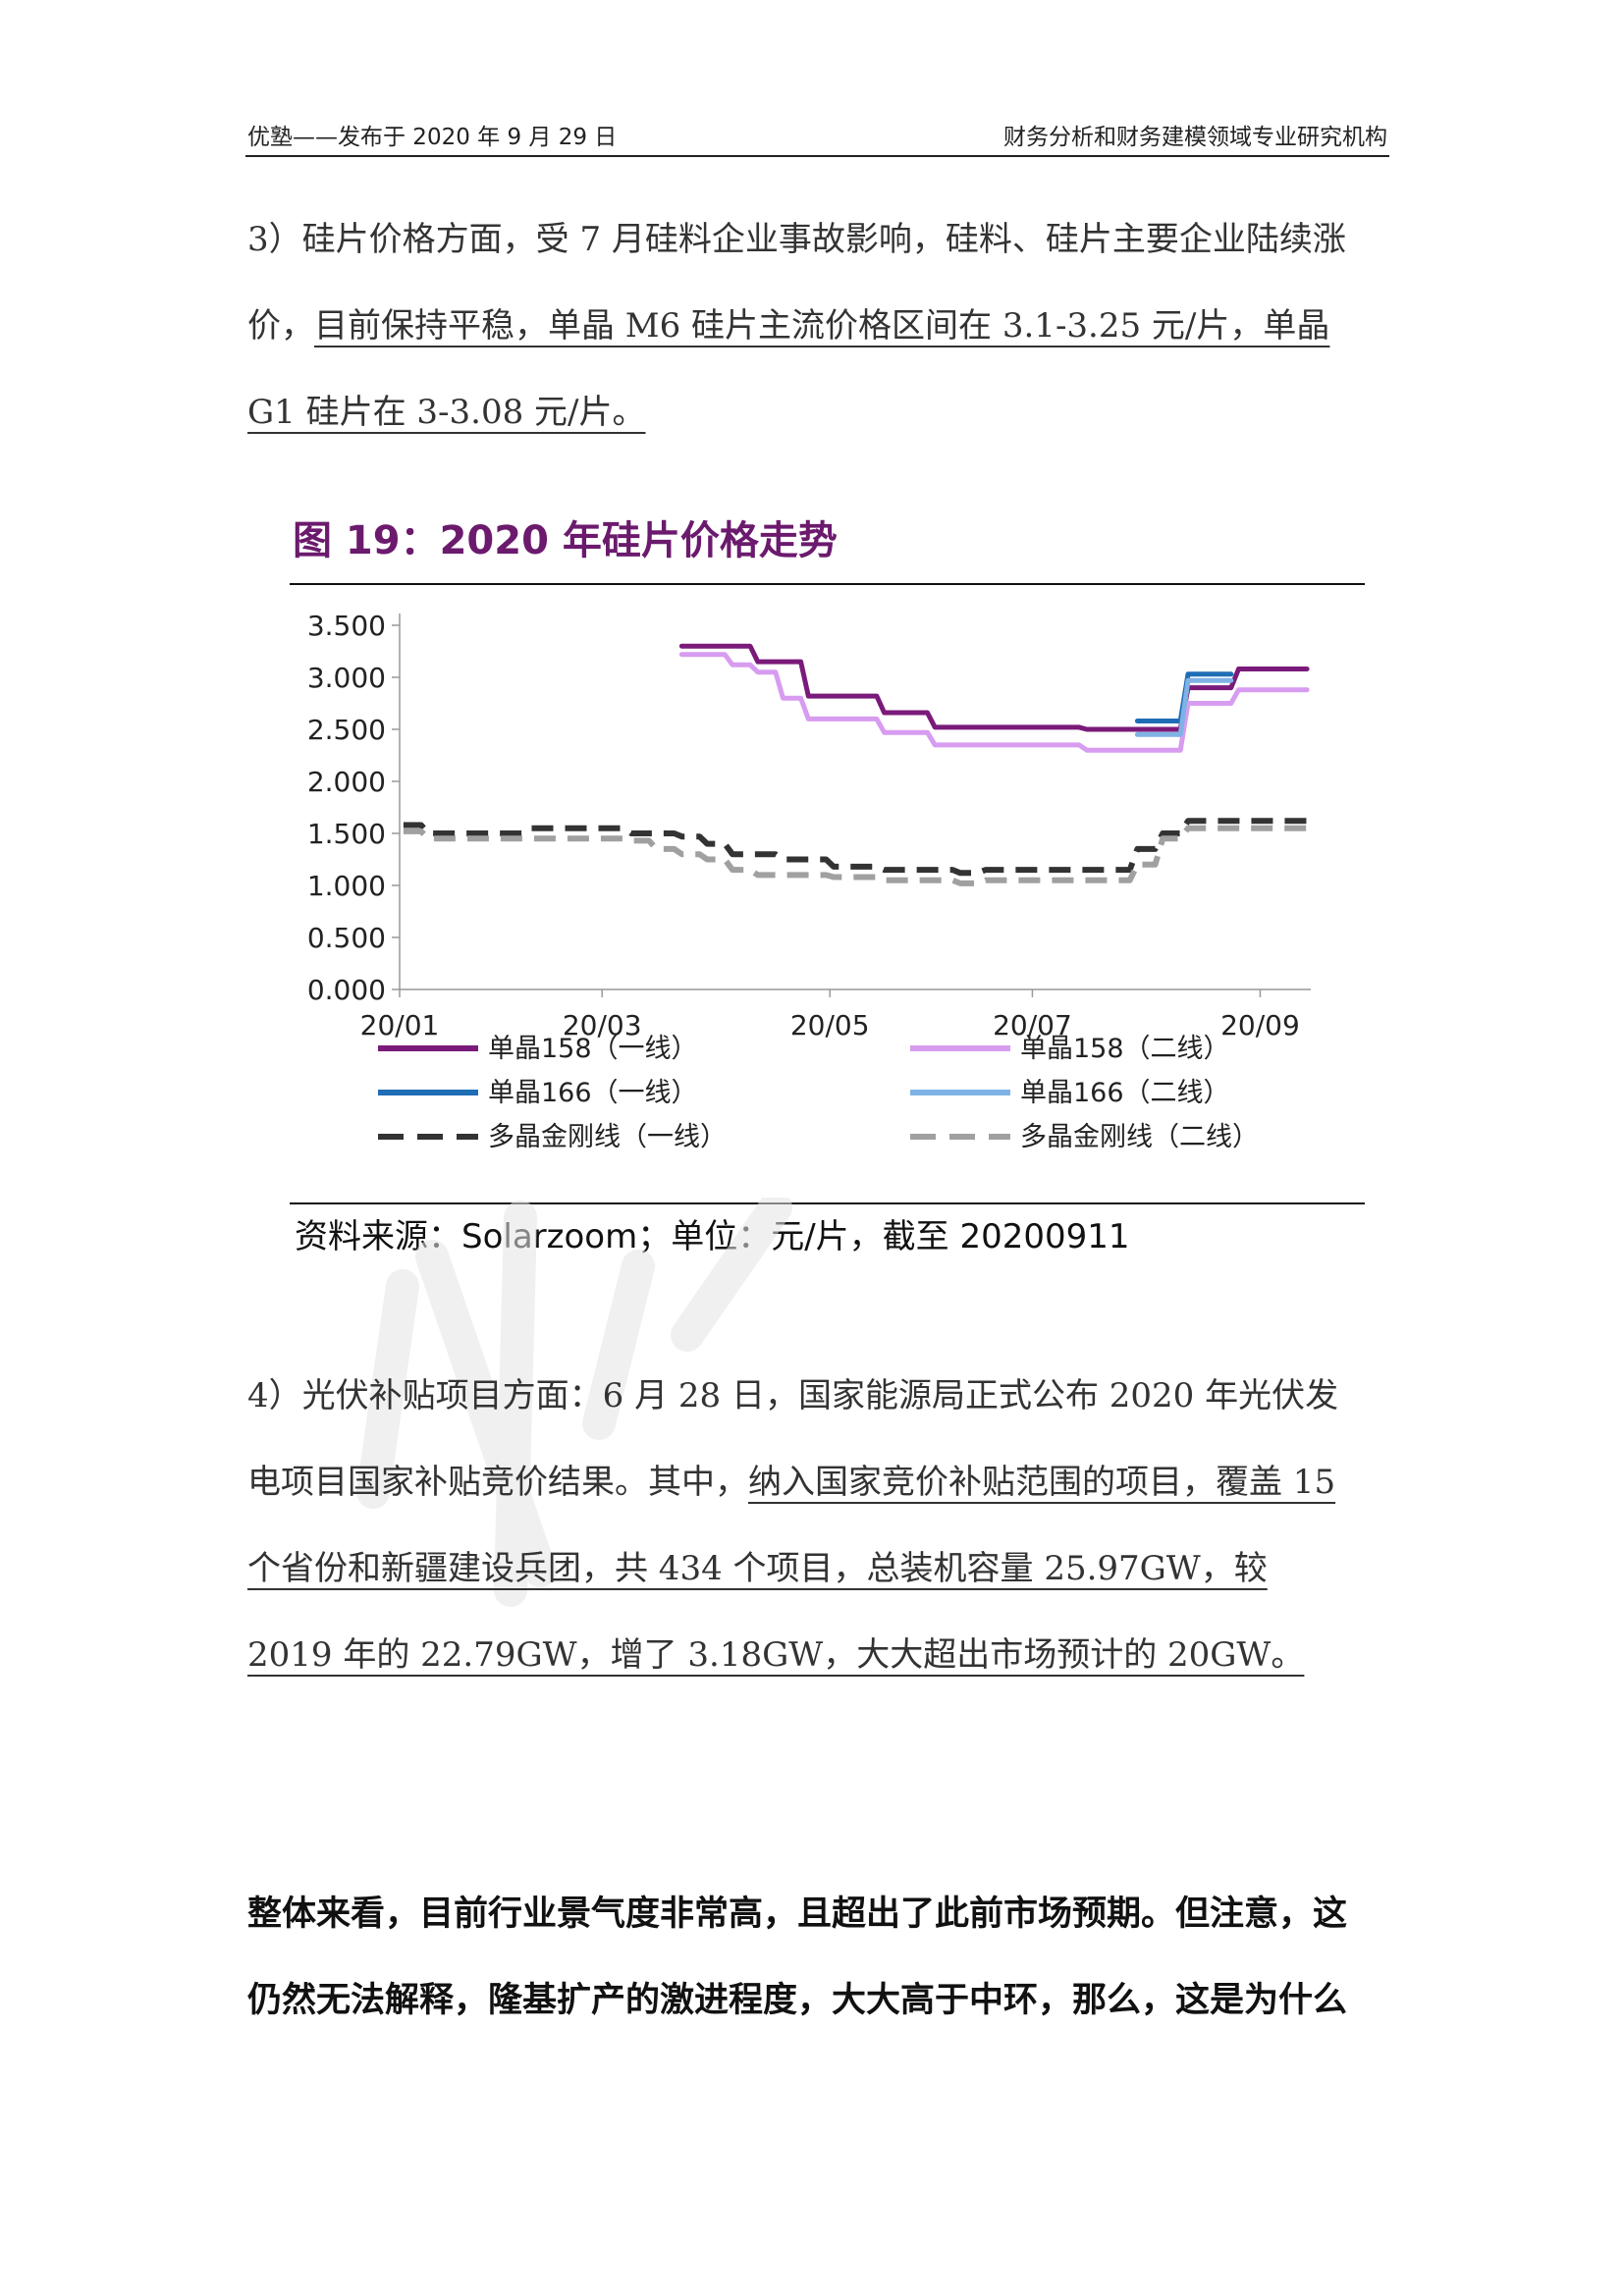  What do you see at coordinates (1125, 1093) in the screenshot?
I see `legend-label-3: 单晶166（二线）` at bounding box center [1125, 1093].